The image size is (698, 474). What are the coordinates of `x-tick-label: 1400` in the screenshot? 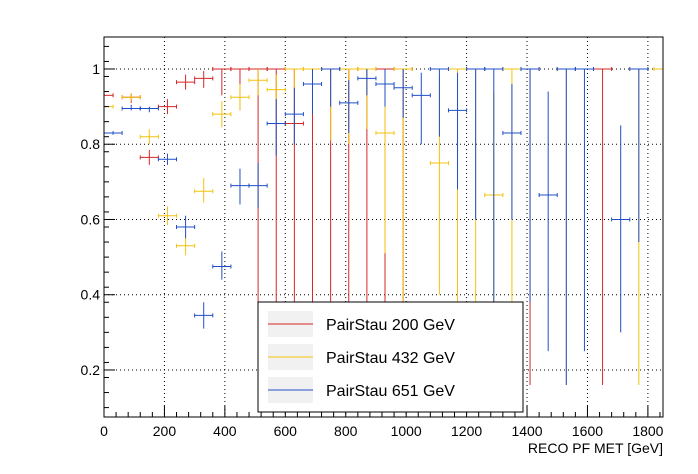 It's located at (526, 431).